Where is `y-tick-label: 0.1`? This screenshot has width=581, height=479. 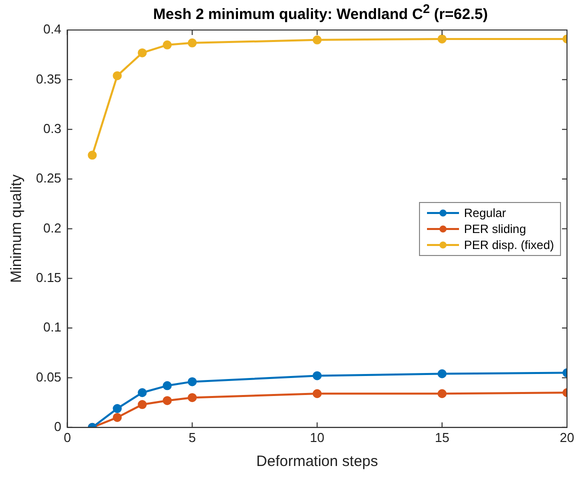
y-tick-label: 0.1 is located at coordinates (52, 327).